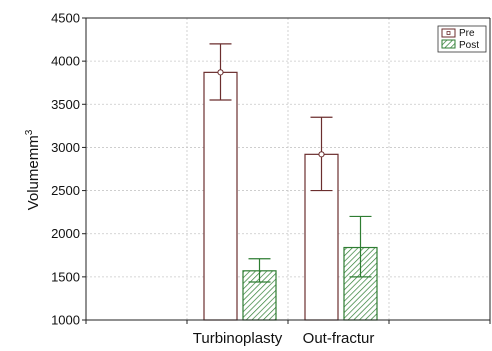 This screenshot has width=492, height=351. Describe the element at coordinates (467, 33) in the screenshot. I see `legend-label-pre: Pre` at that location.